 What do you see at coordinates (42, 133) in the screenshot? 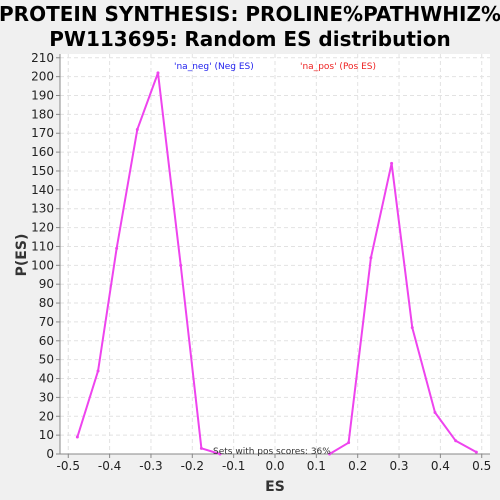
I see `y-tick-label: 170` at bounding box center [42, 133].